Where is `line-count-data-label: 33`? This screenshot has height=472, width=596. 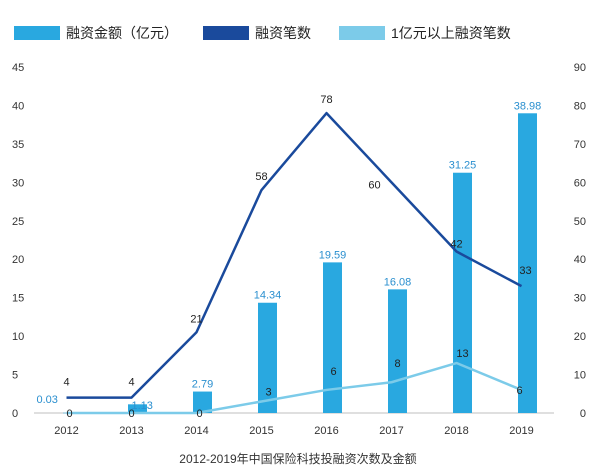 line-count-data-label: 33 is located at coordinates (525, 271).